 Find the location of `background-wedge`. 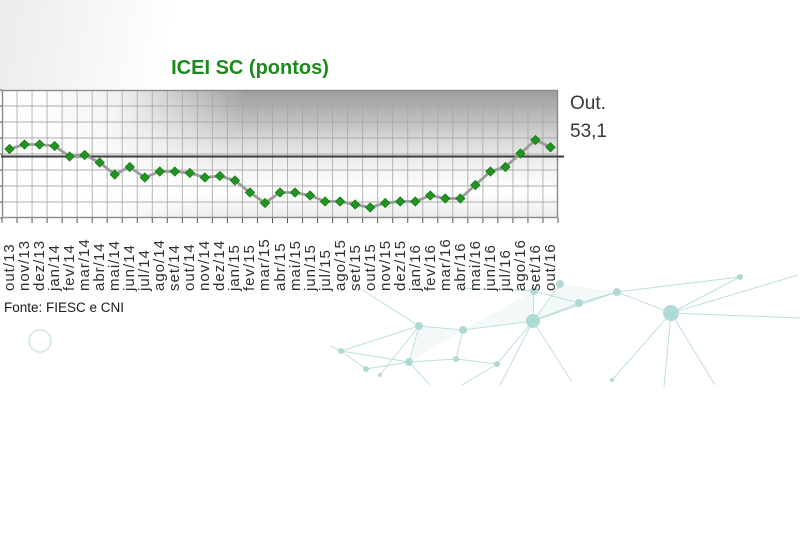

background-wedge is located at coordinates (135, 46).